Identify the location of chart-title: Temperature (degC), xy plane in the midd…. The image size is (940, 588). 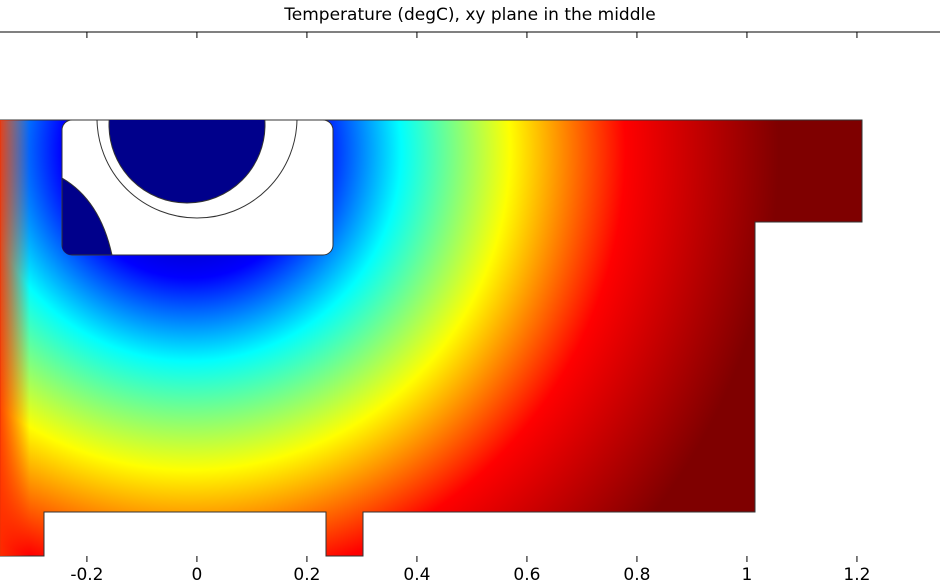
(469, 15).